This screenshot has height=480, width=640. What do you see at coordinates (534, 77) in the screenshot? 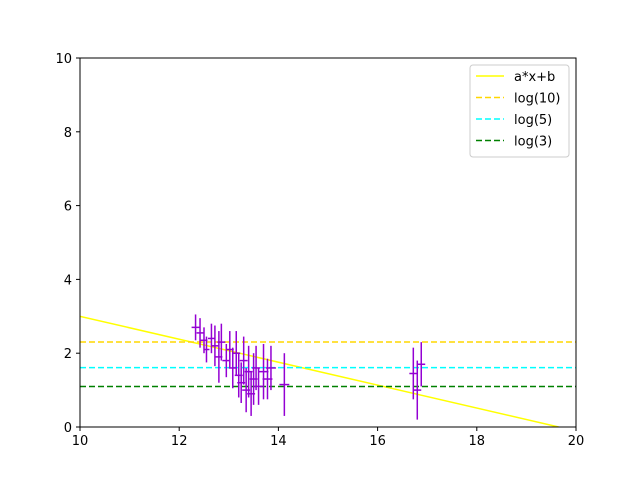
I see `legend-label: a*x+b` at bounding box center [534, 77].